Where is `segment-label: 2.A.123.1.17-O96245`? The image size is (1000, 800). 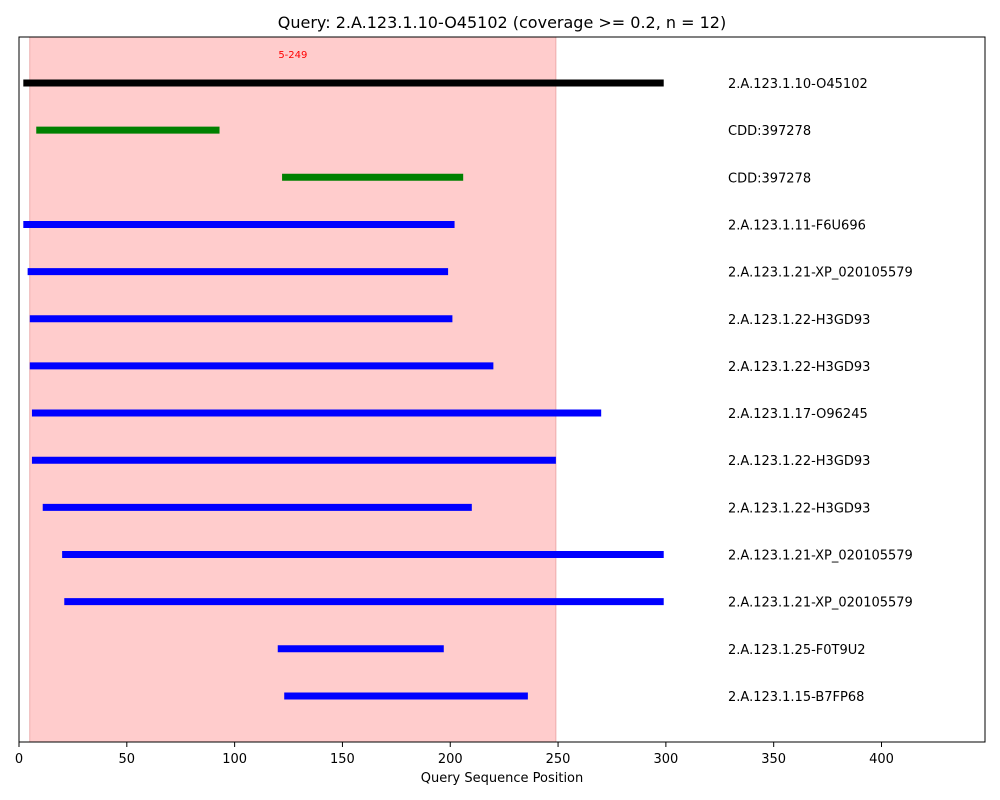 segment-label: 2.A.123.1.17-O96245 is located at coordinates (798, 414).